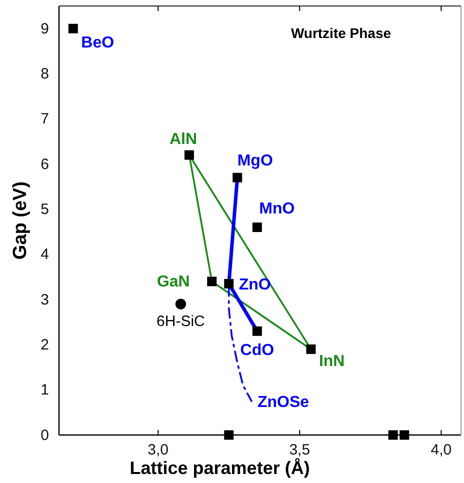 The image size is (464, 483). Describe the element at coordinates (20, 220) in the screenshot. I see `y-axis-title: Gap (eV)` at that location.